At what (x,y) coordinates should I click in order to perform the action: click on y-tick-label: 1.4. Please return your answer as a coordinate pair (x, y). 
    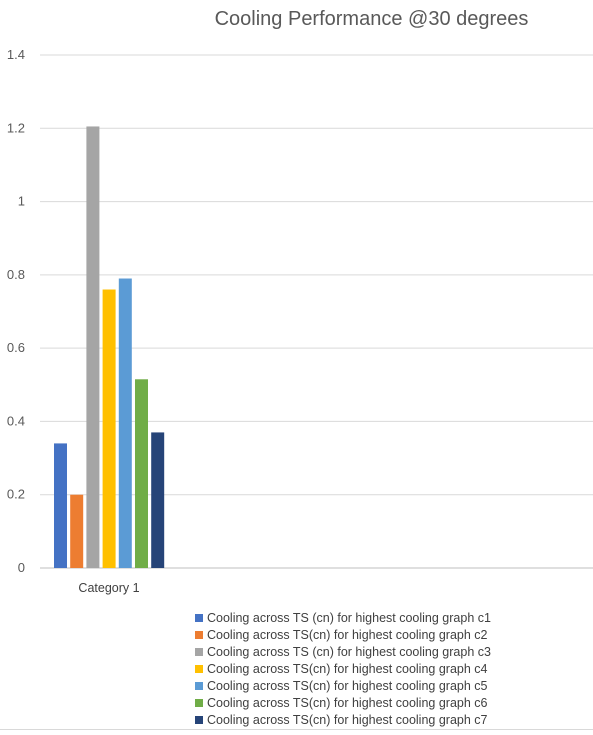
    Looking at the image, I should click on (16, 54).